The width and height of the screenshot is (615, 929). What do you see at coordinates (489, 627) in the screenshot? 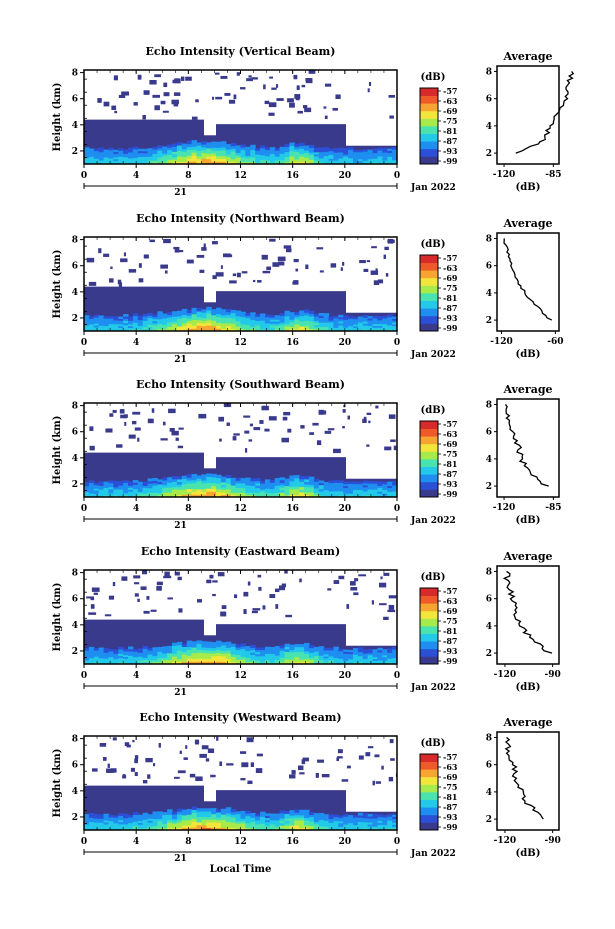
I see `profile-y-tick-label: 4` at bounding box center [489, 627].